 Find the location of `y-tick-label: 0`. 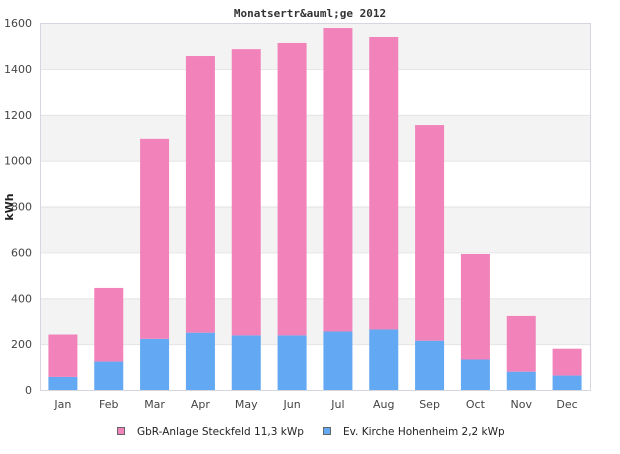

y-tick-label: 0 is located at coordinates (28, 390).